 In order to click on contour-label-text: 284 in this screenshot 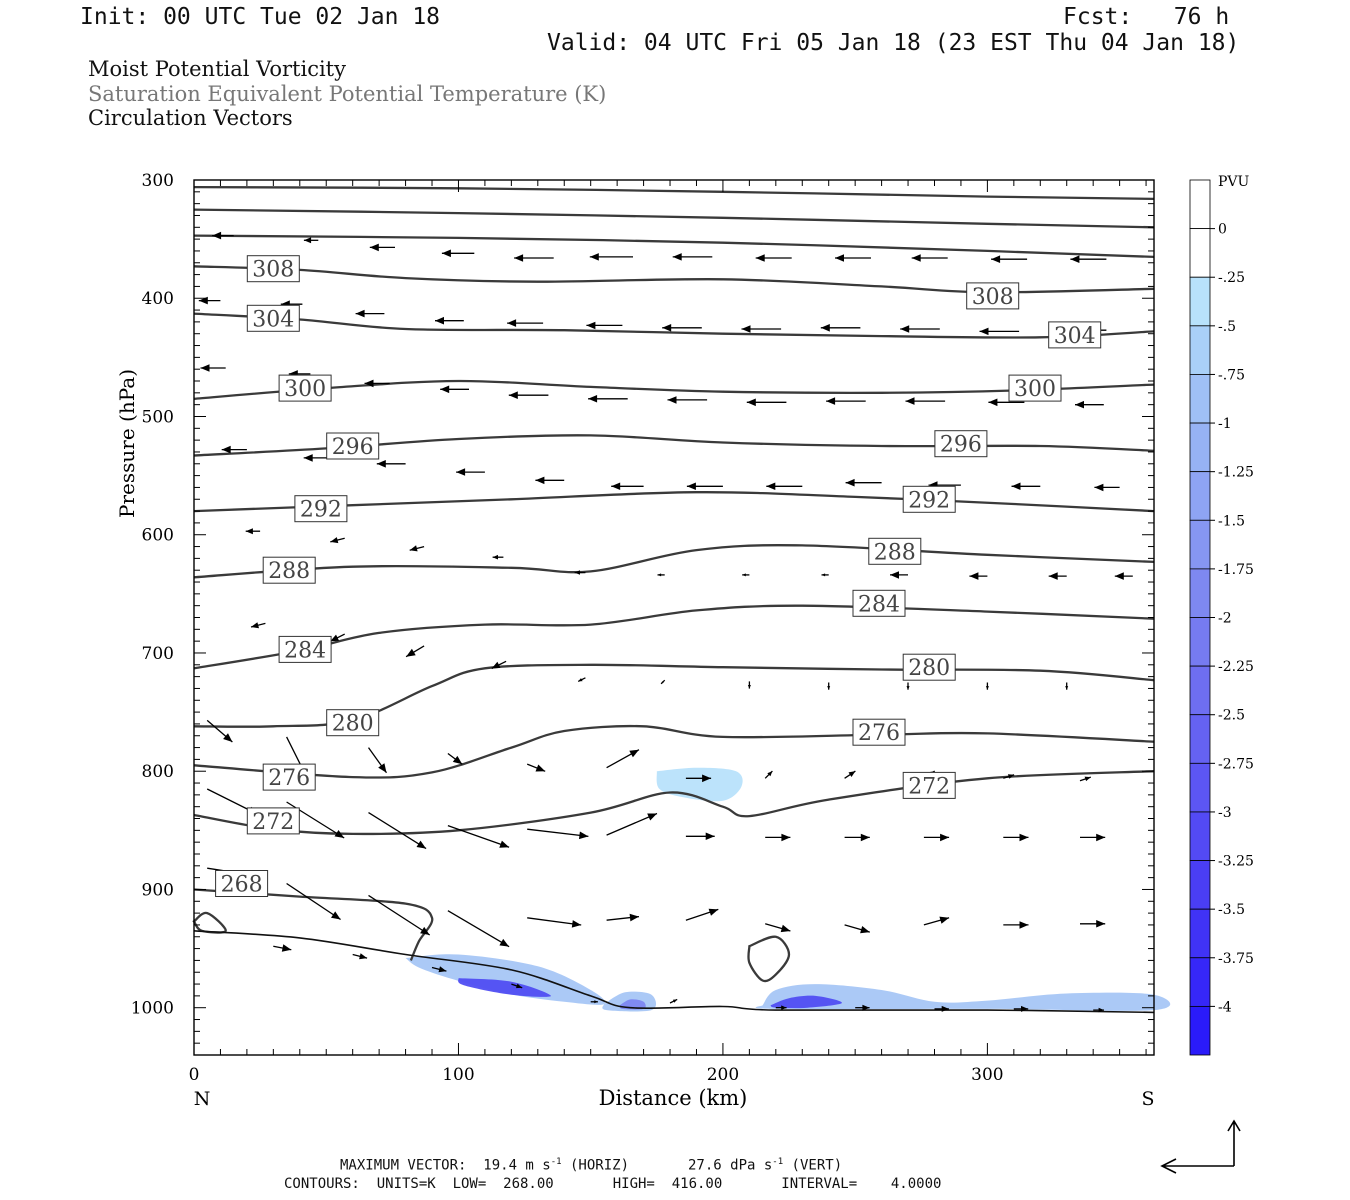, I will do `click(305, 650)`.